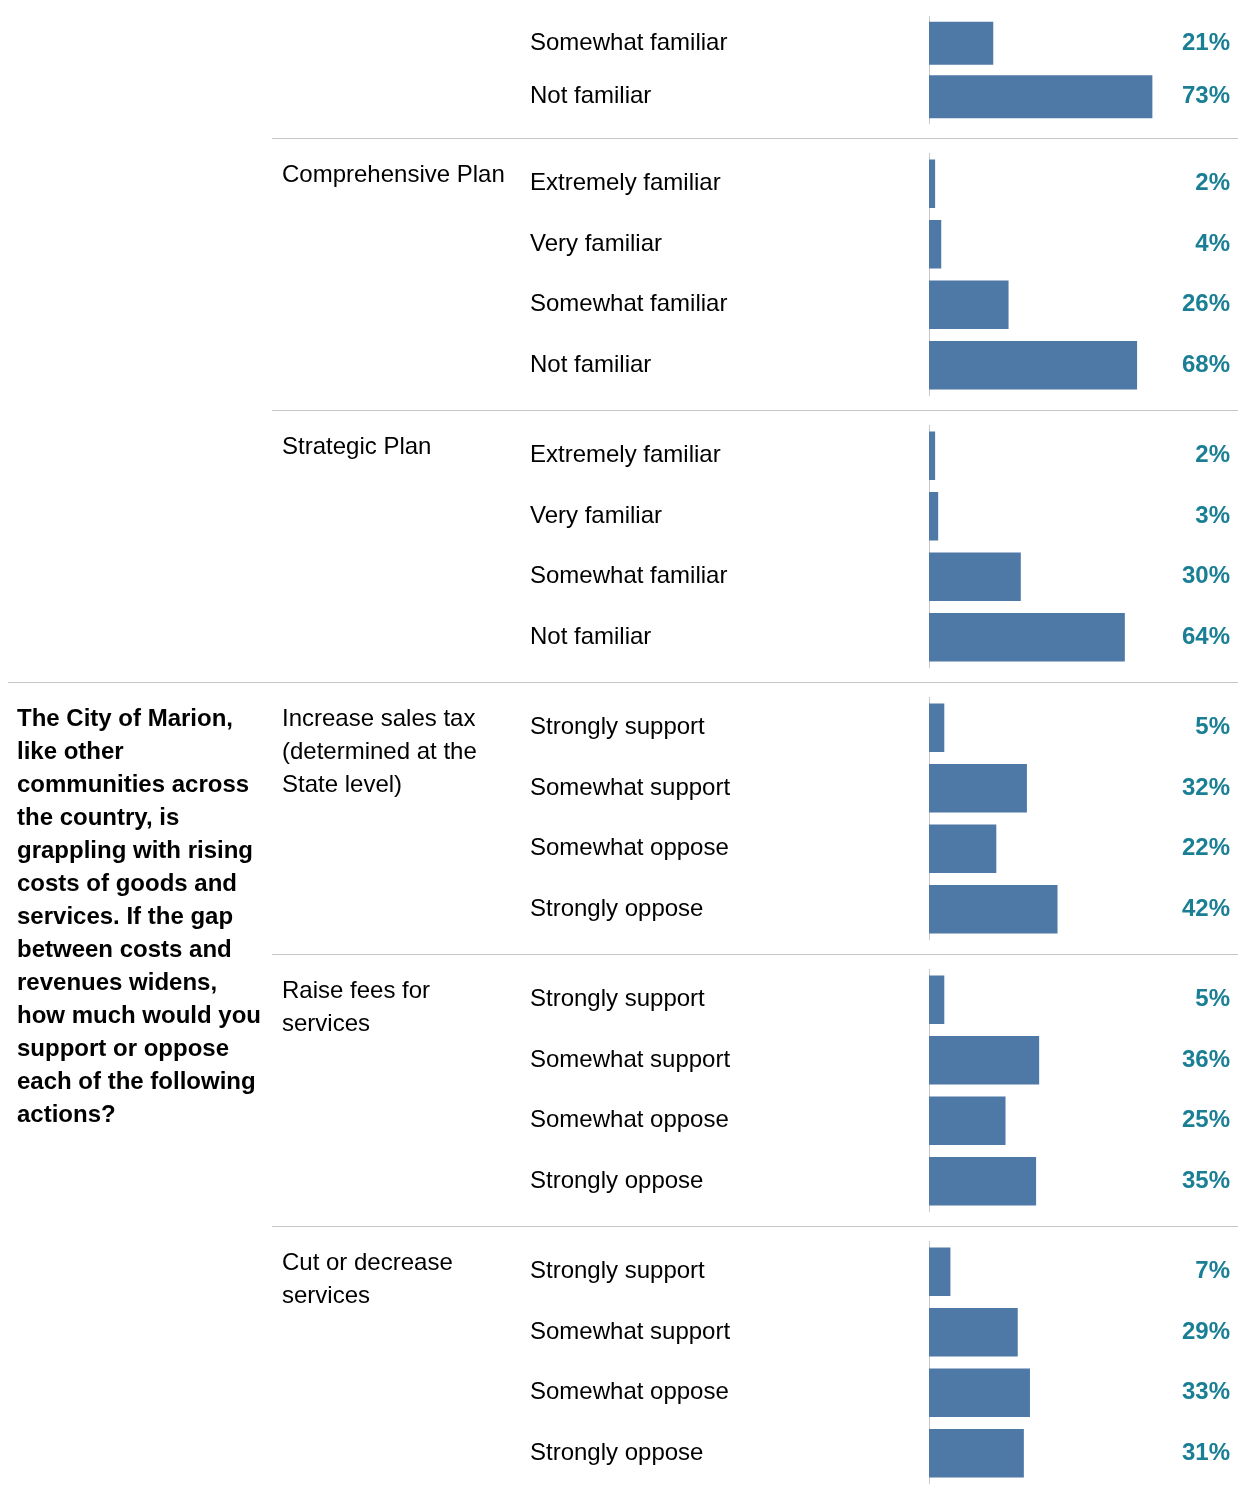 This screenshot has width=1238, height=1485. Describe the element at coordinates (1205, 575) in the screenshot. I see `data-label: 30%` at that location.